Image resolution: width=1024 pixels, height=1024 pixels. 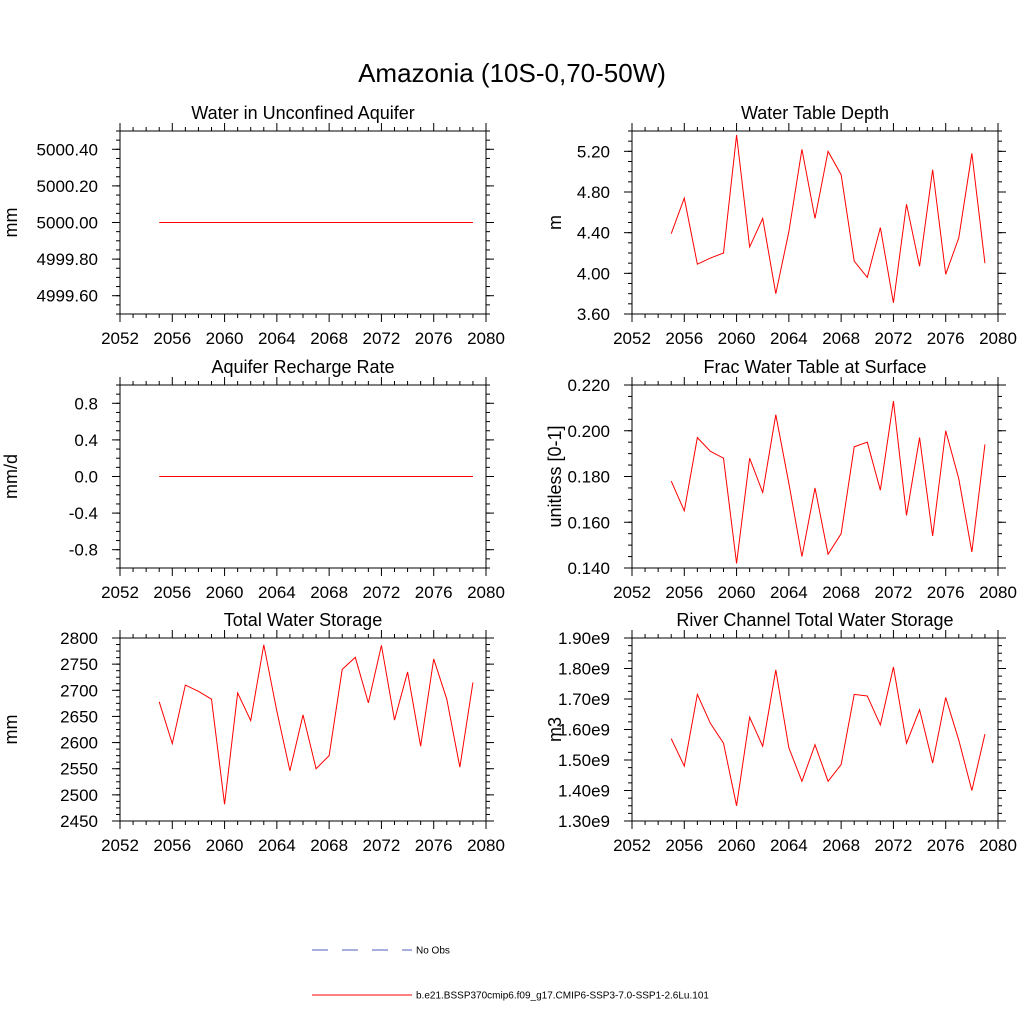 I want to click on y-tick-label: 1.70e9, so click(x=584, y=699).